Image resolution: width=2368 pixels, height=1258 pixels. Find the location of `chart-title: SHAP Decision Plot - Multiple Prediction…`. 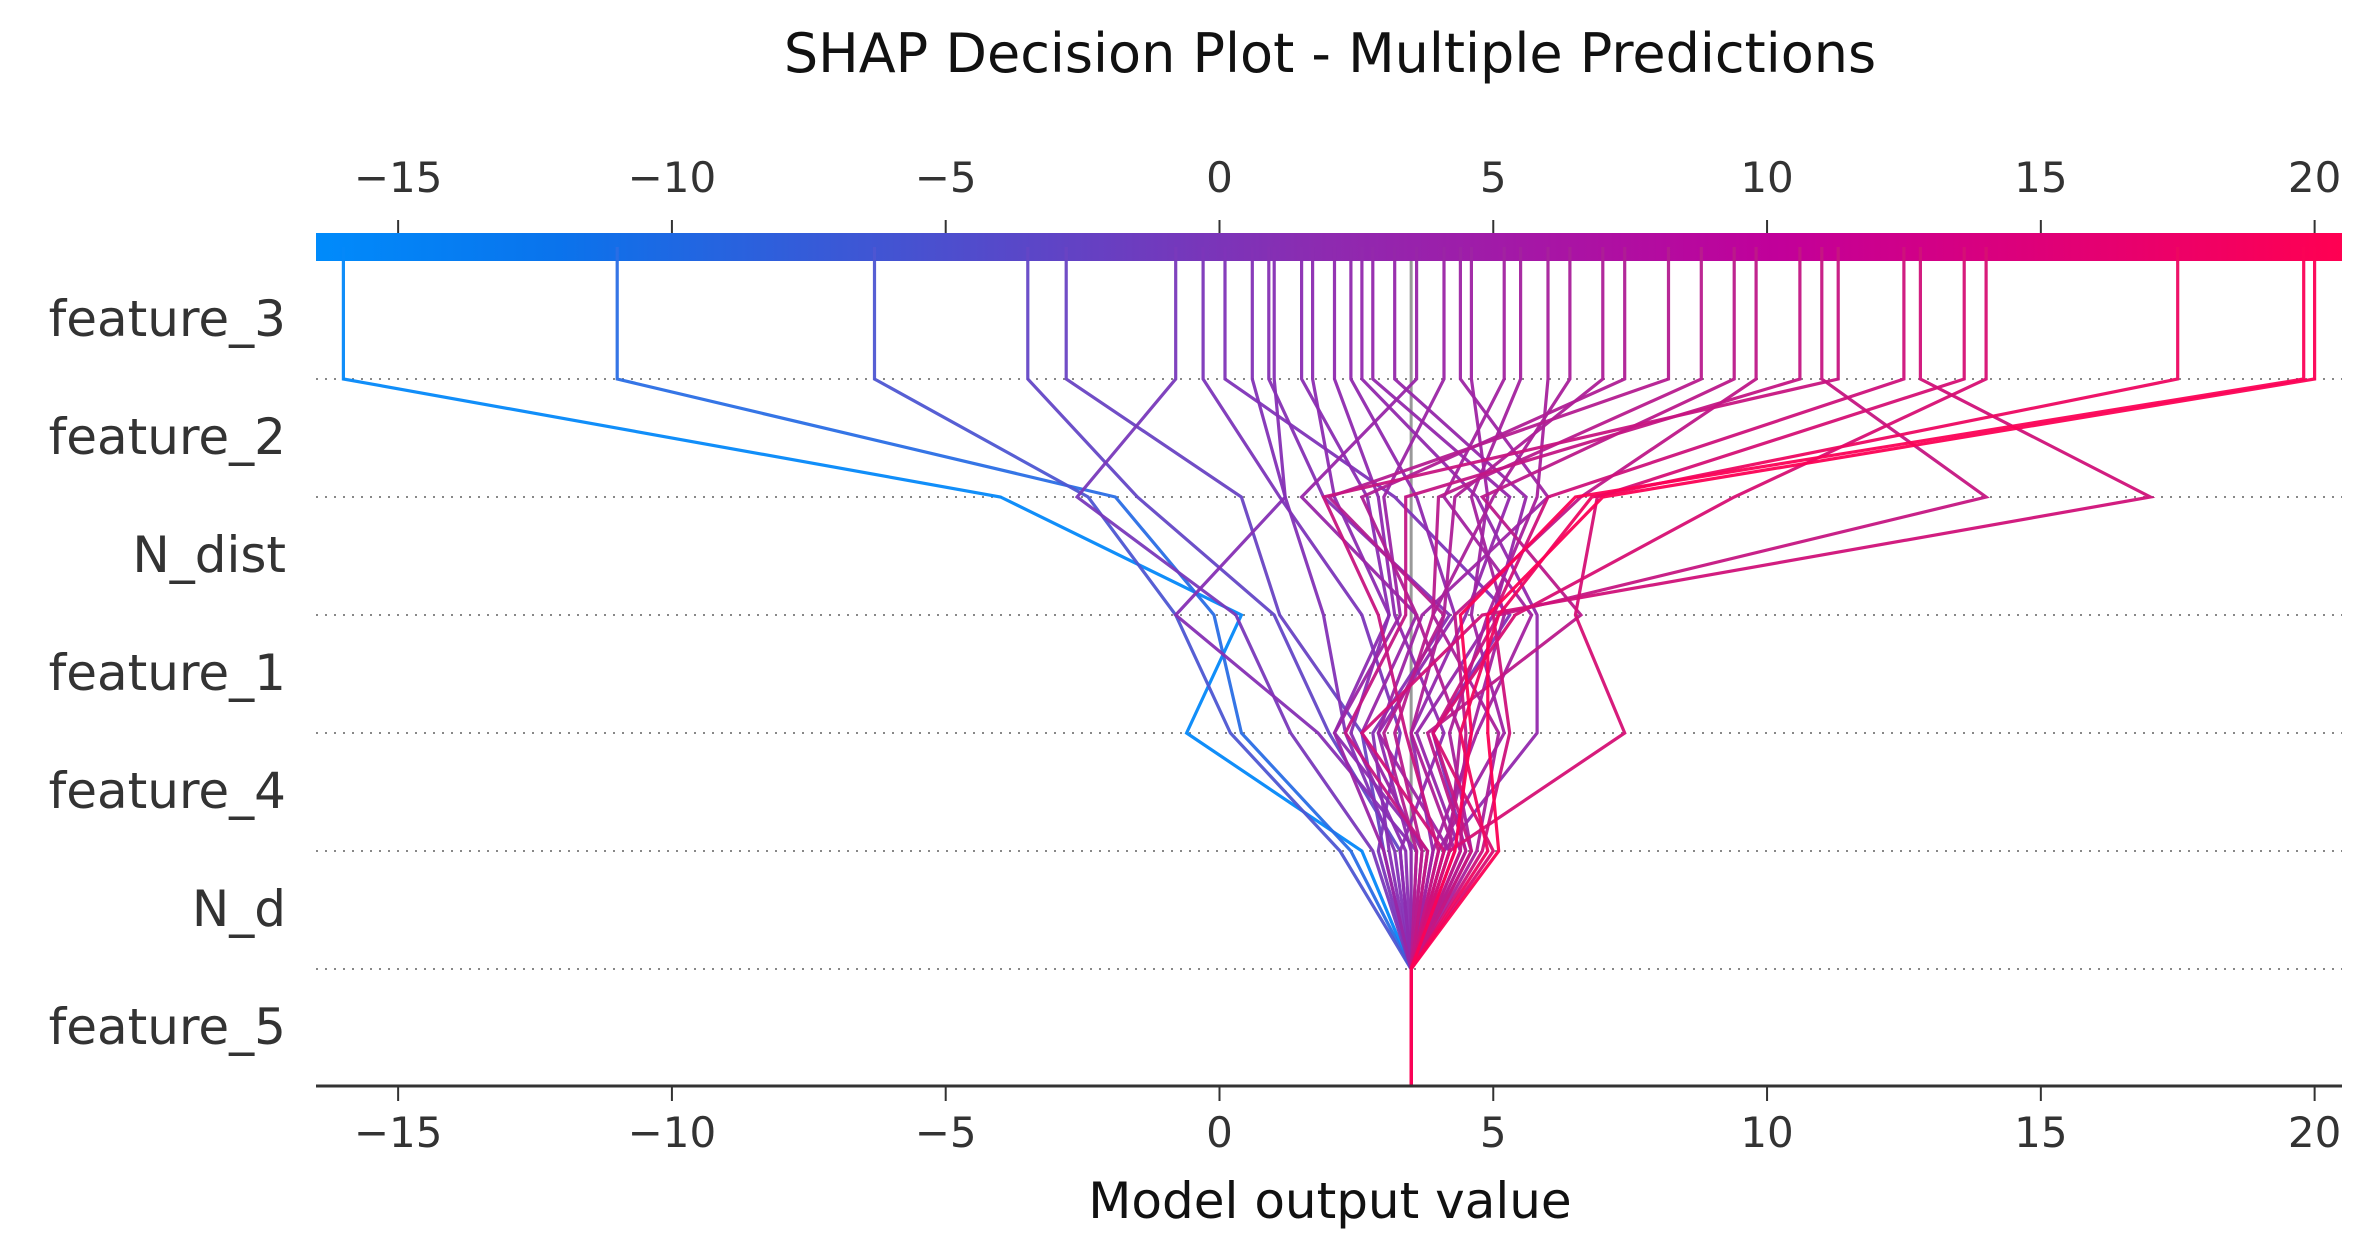

chart-title: SHAP Decision Plot - Multiple Prediction… is located at coordinates (1330, 53).